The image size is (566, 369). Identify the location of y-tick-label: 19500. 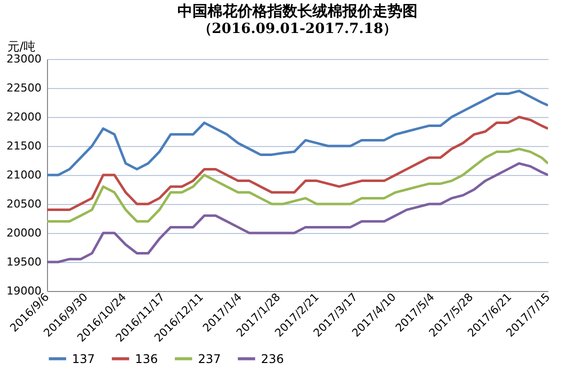
(24, 262).